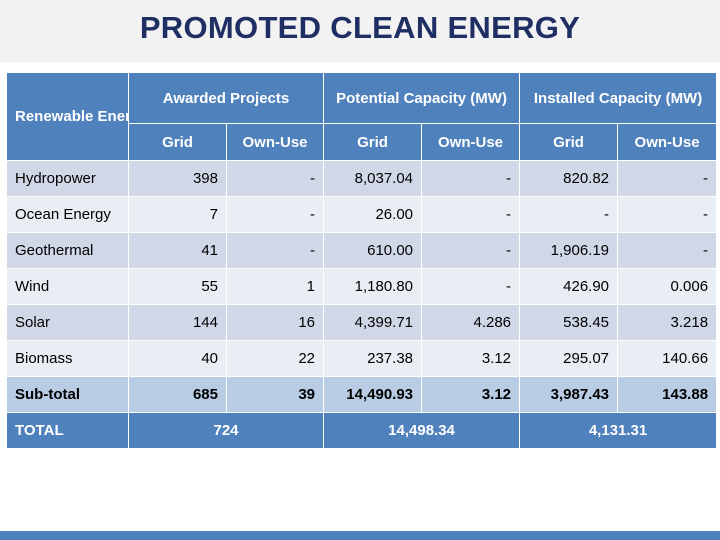 This screenshot has height=540, width=720. Describe the element at coordinates (67, 430) in the screenshot. I see `total-label: TOTAL` at that location.